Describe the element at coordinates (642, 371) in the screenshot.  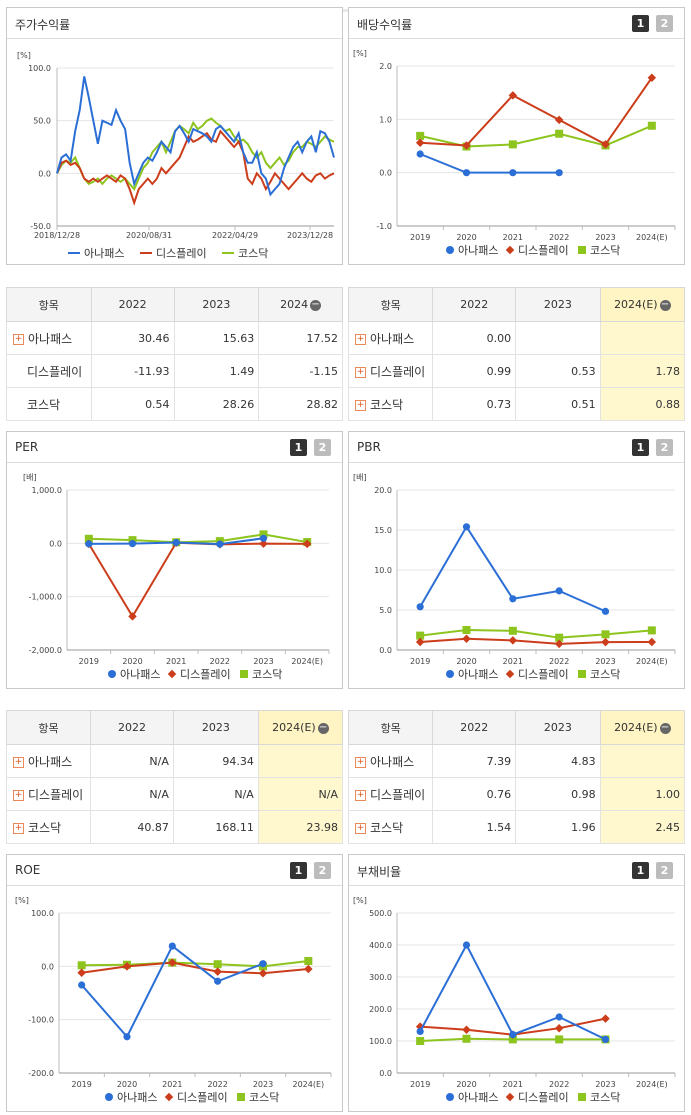
I see `table-cell: 1.78` at that location.